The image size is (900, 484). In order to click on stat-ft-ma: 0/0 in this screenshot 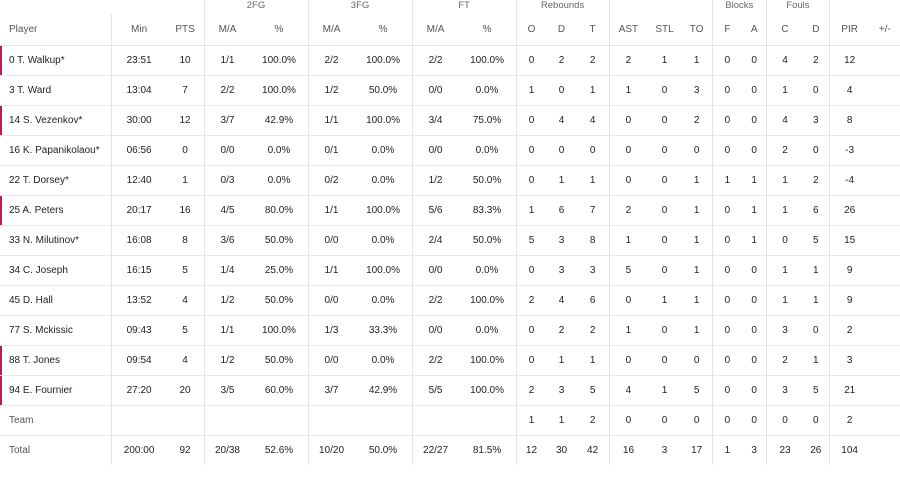, I will do `click(435, 330)`.